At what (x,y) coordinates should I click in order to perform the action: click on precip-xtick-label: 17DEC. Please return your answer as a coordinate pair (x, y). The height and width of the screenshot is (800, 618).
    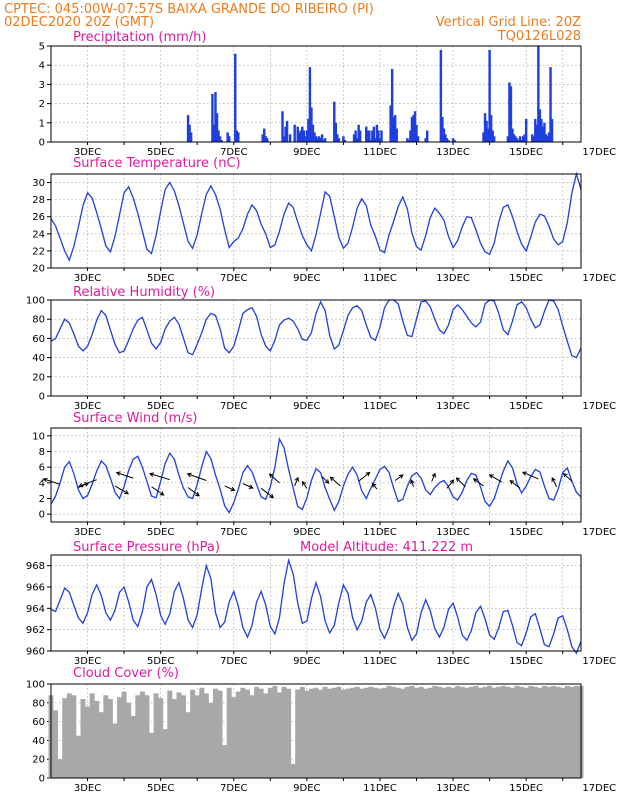
    Looking at the image, I should click on (599, 152).